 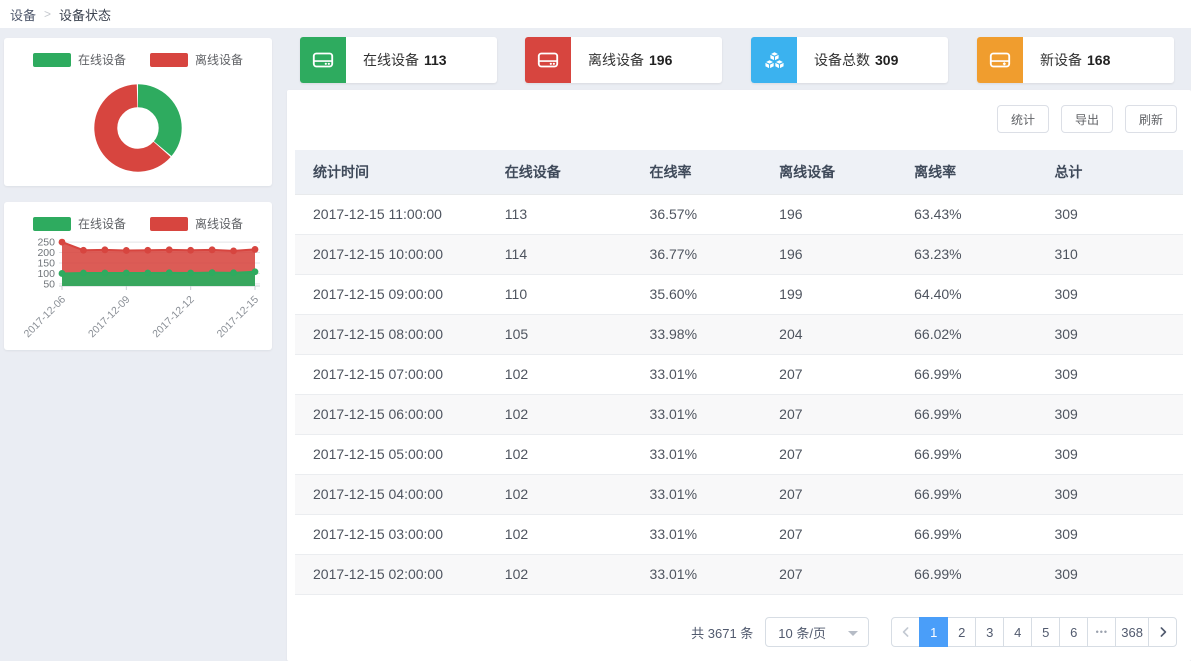 I want to click on chevron-left-icon, so click(x=905, y=632).